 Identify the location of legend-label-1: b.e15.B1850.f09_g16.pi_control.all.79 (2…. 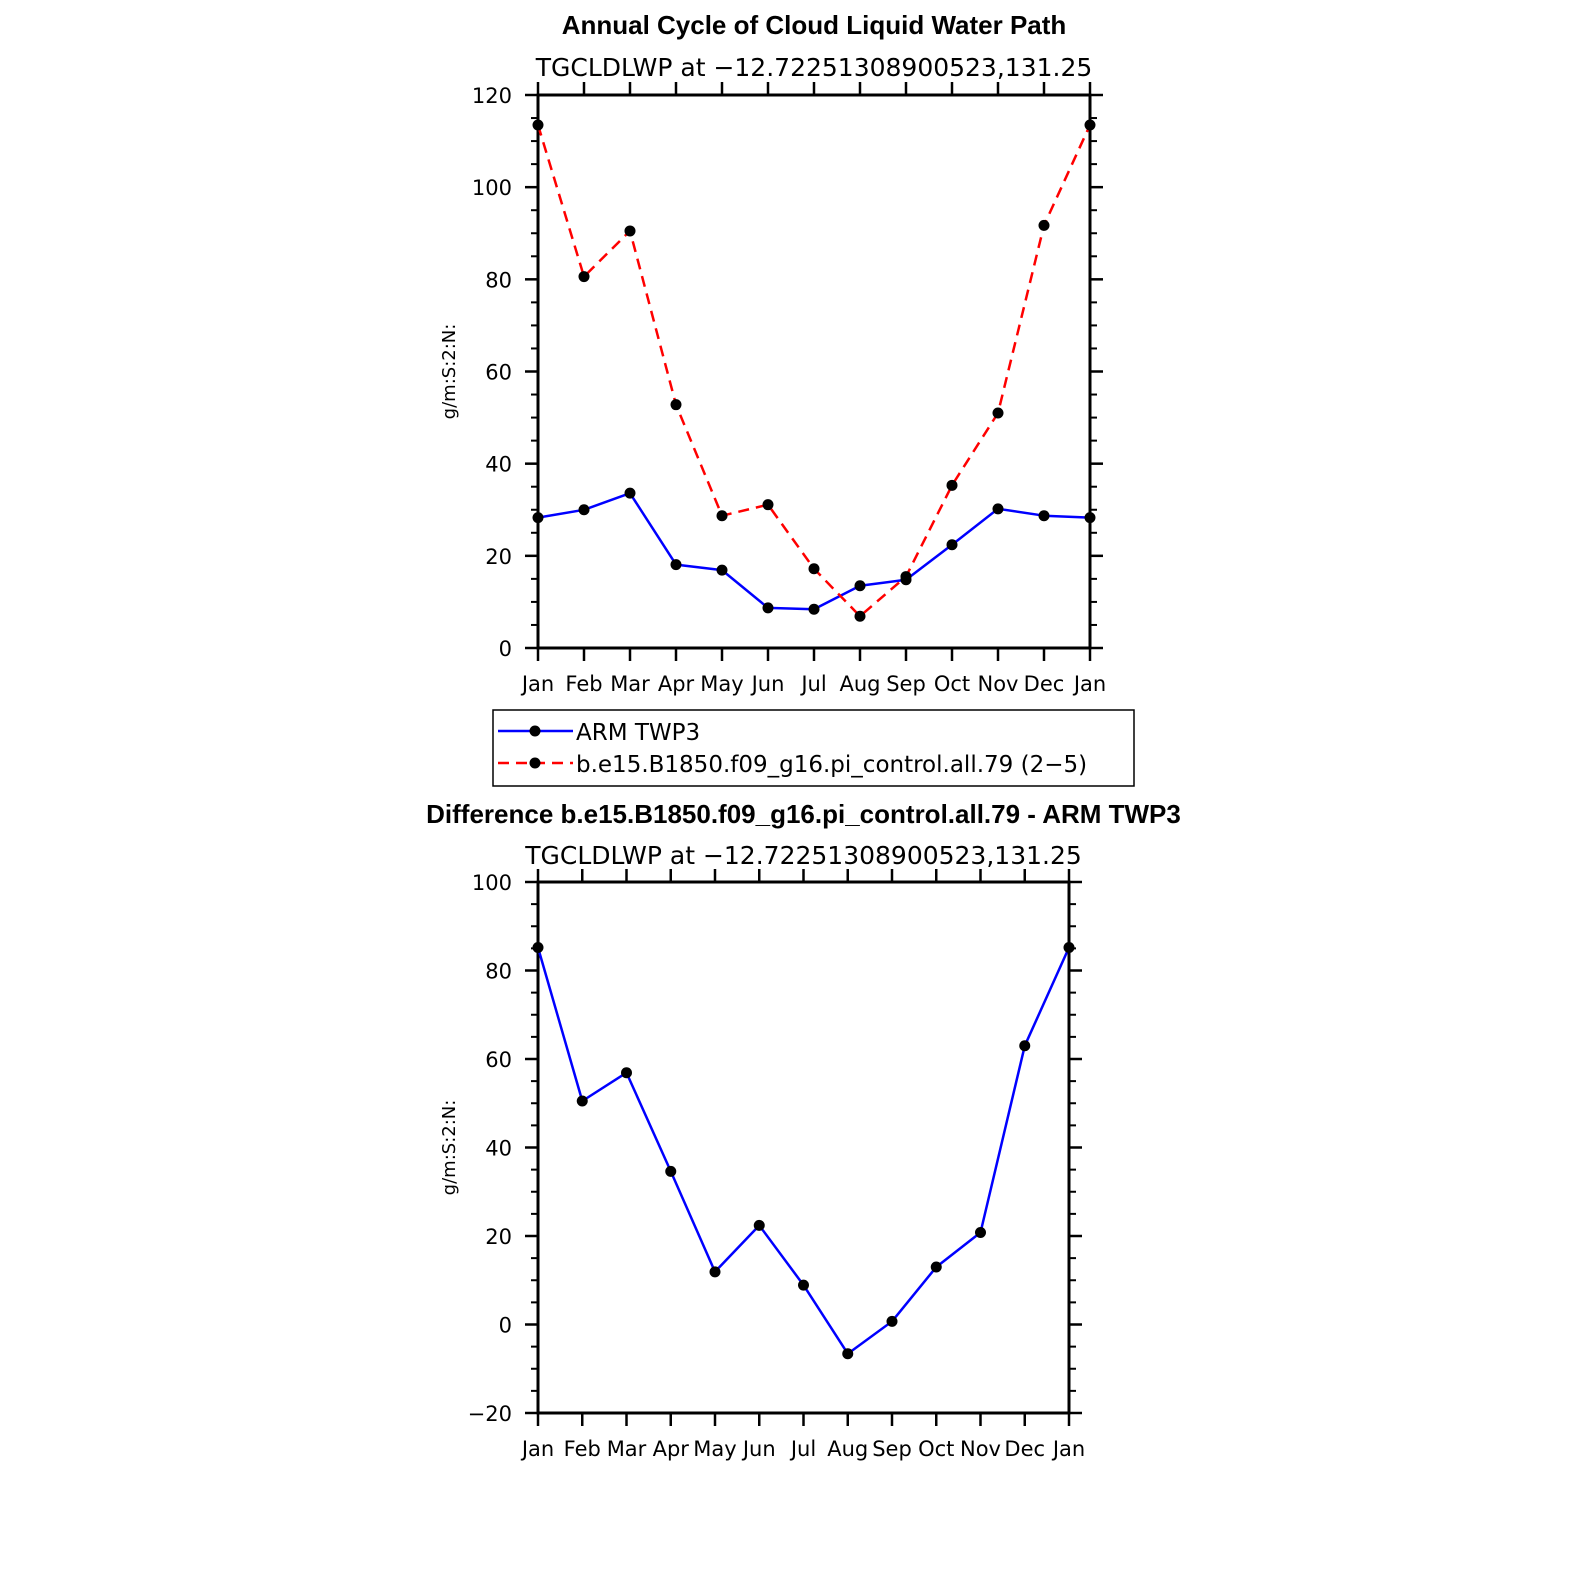
(831, 765).